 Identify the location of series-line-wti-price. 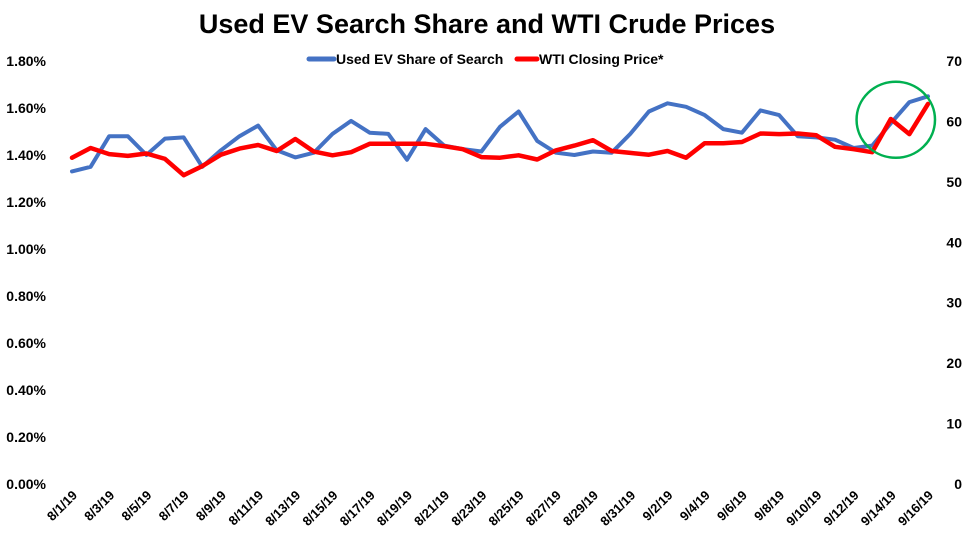
(500, 139).